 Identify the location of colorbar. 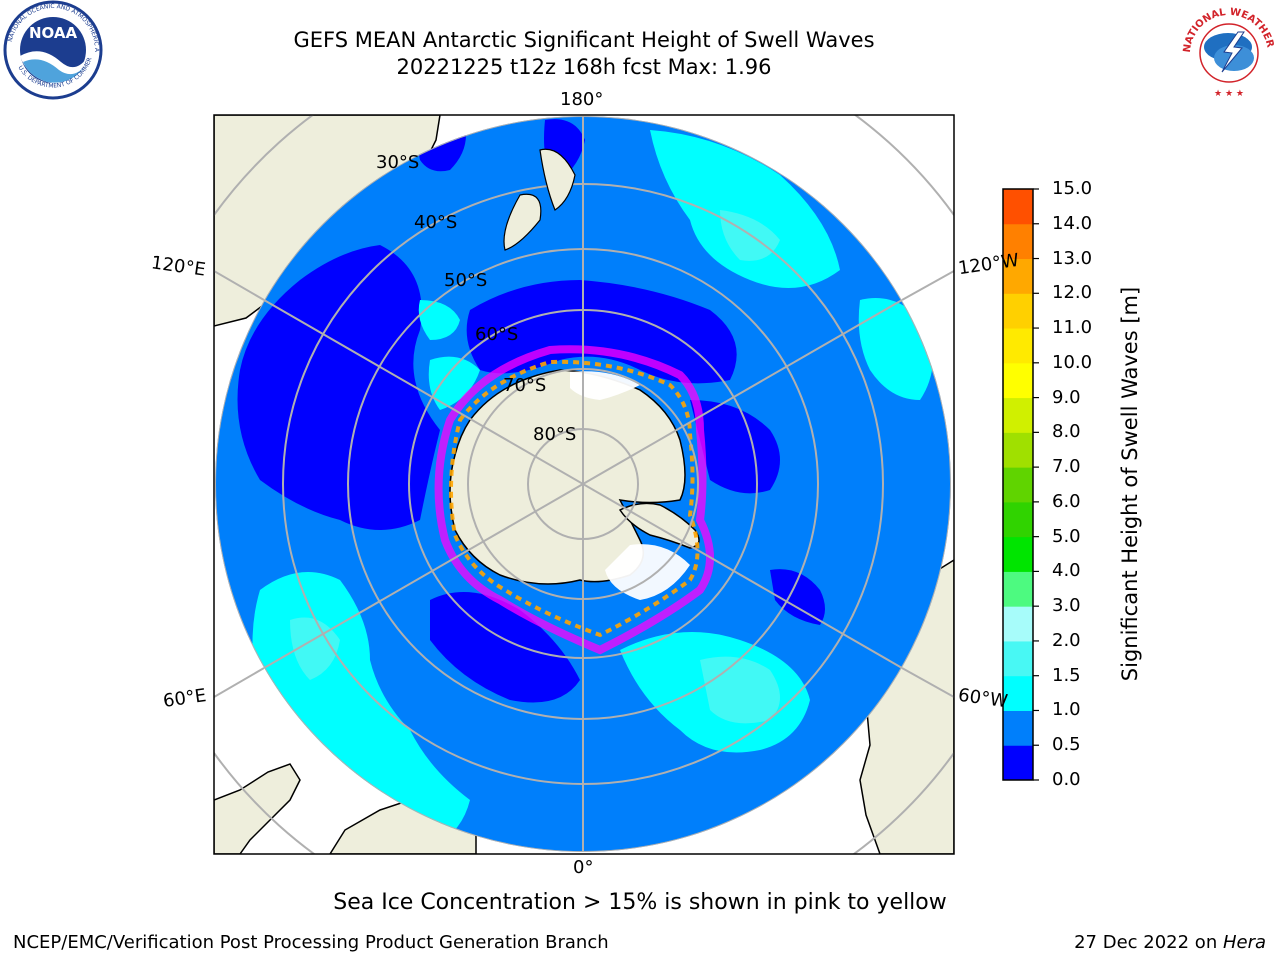
(1020, 484).